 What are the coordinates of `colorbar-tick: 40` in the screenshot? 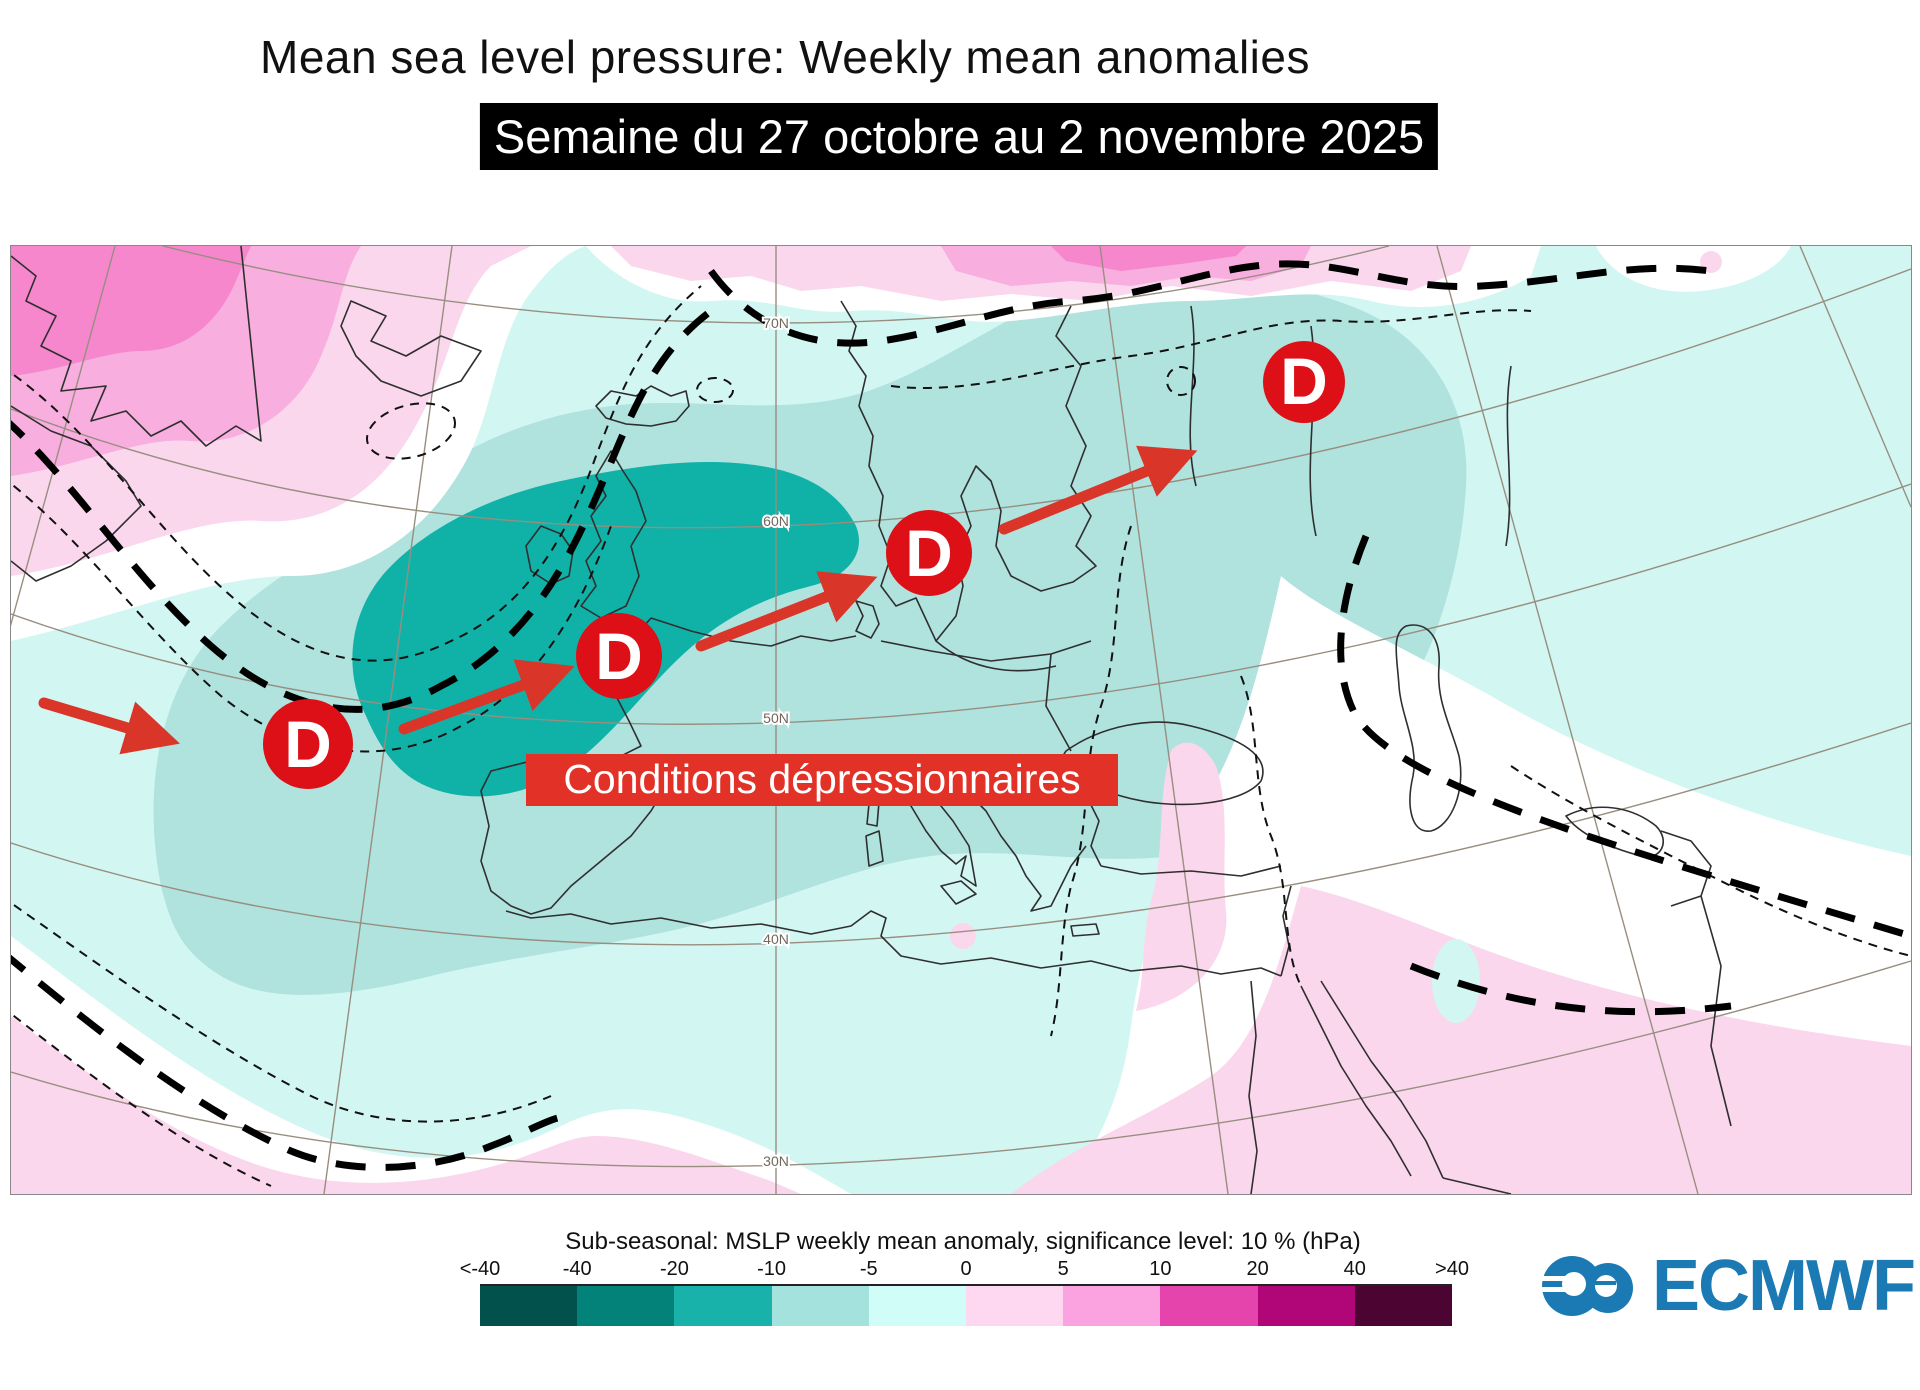 It's located at (1354, 1269).